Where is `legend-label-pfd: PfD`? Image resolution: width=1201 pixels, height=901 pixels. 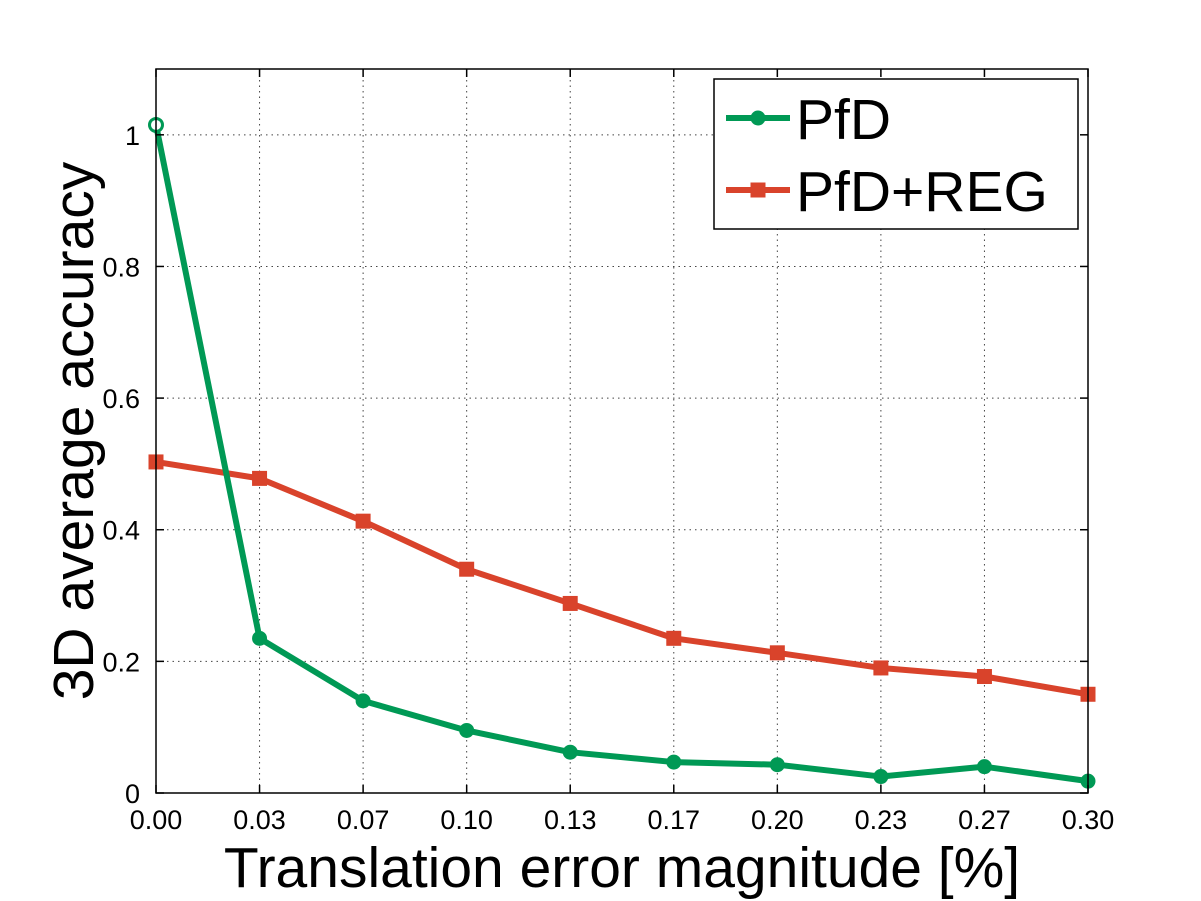 legend-label-pfd: PfD is located at coordinates (843, 120).